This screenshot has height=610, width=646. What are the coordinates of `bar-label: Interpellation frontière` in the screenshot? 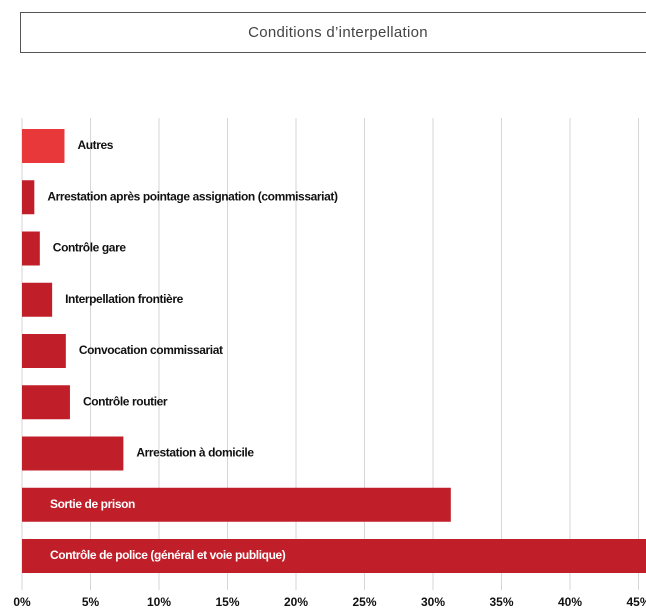 It's located at (124, 299).